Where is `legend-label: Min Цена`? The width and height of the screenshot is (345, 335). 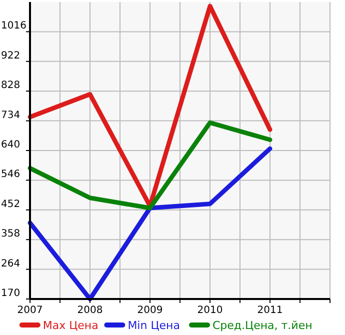 legend-label: Min Цена is located at coordinates (154, 325).